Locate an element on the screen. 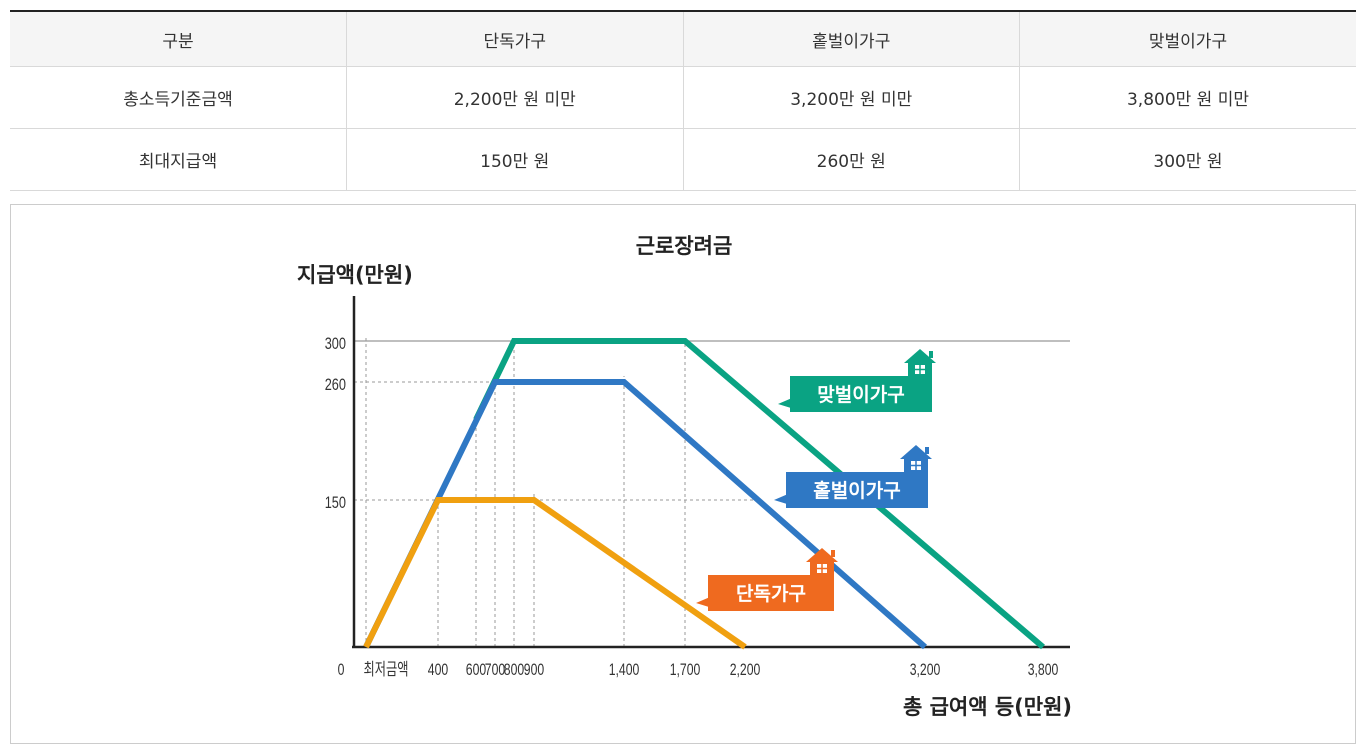  series-label-단독가구: 단독가구 is located at coordinates (767, 579).